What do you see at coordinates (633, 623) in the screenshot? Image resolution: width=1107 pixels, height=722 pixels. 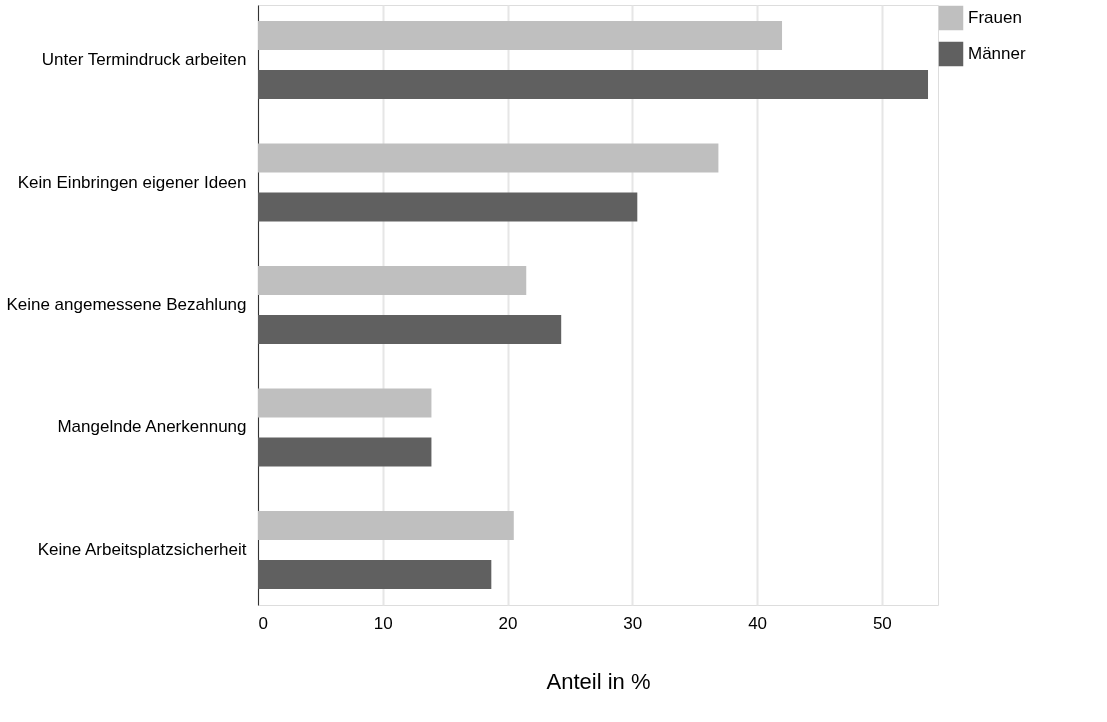 I see `x-tick-label: 30` at bounding box center [633, 623].